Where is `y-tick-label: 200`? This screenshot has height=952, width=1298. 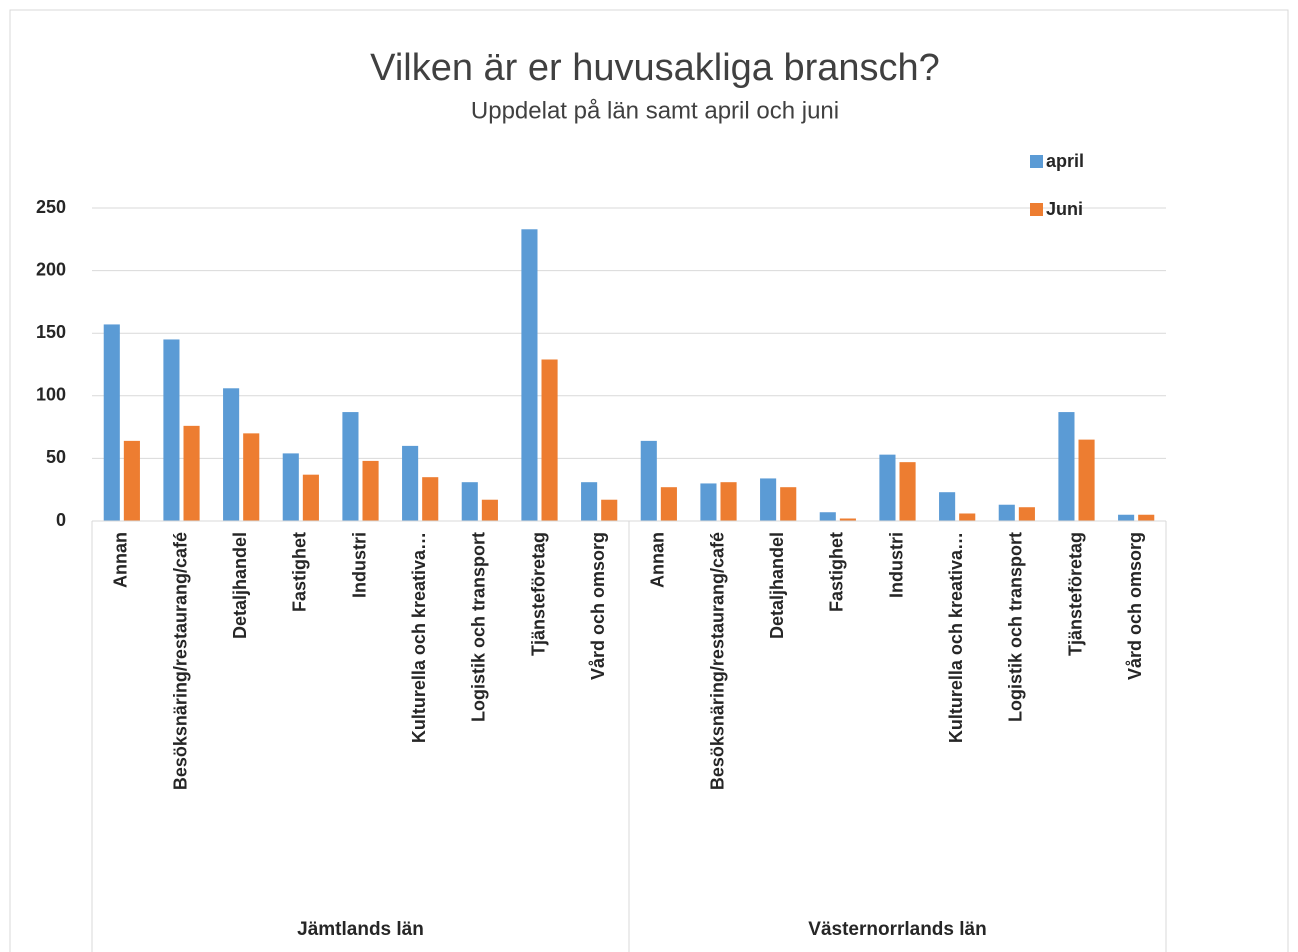 y-tick-label: 200 is located at coordinates (51, 269).